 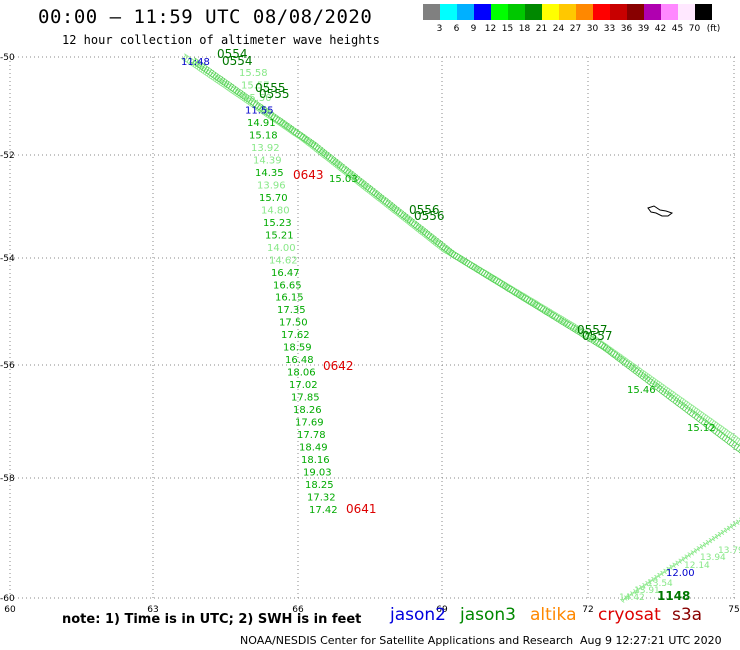 What do you see at coordinates (660, 211) in the screenshot?
I see `island-heard` at bounding box center [660, 211].